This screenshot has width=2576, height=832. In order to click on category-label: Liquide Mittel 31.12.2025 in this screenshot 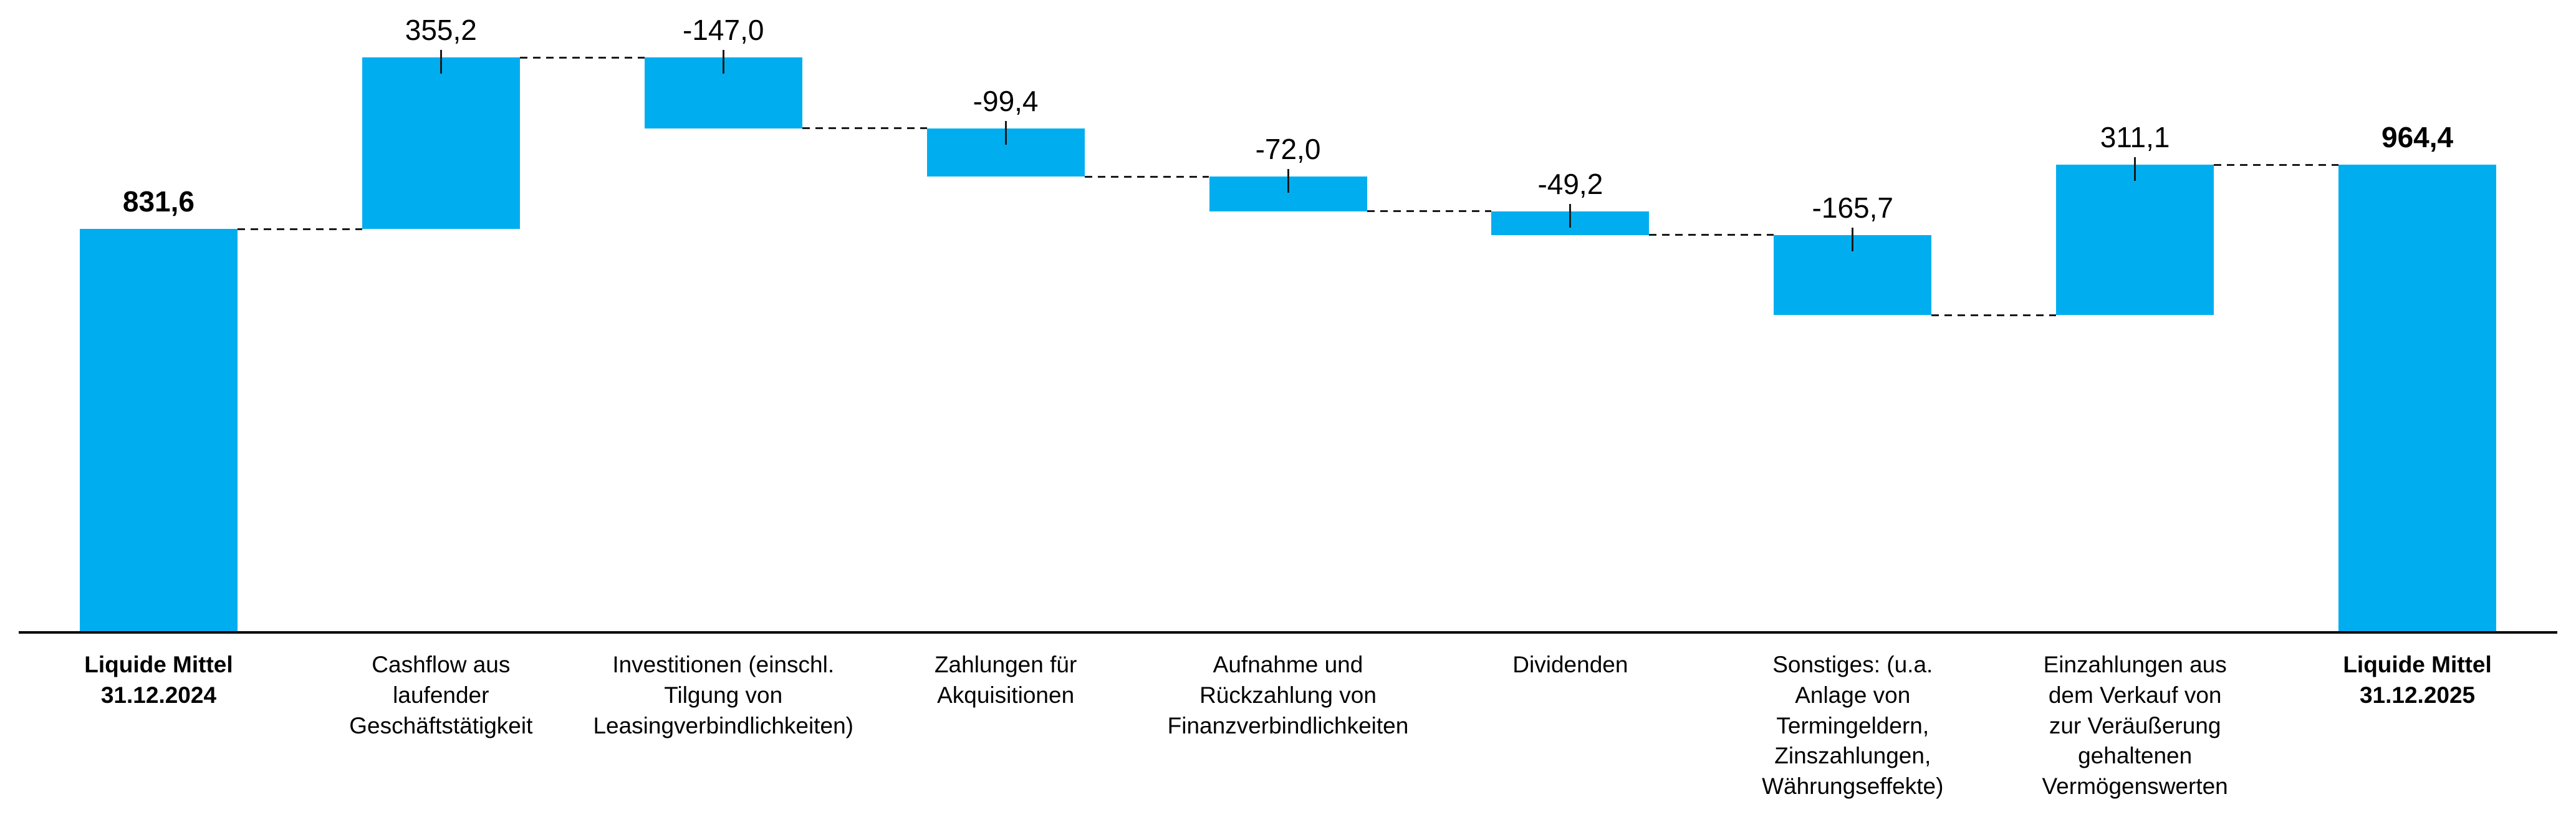, I will do `click(2417, 680)`.